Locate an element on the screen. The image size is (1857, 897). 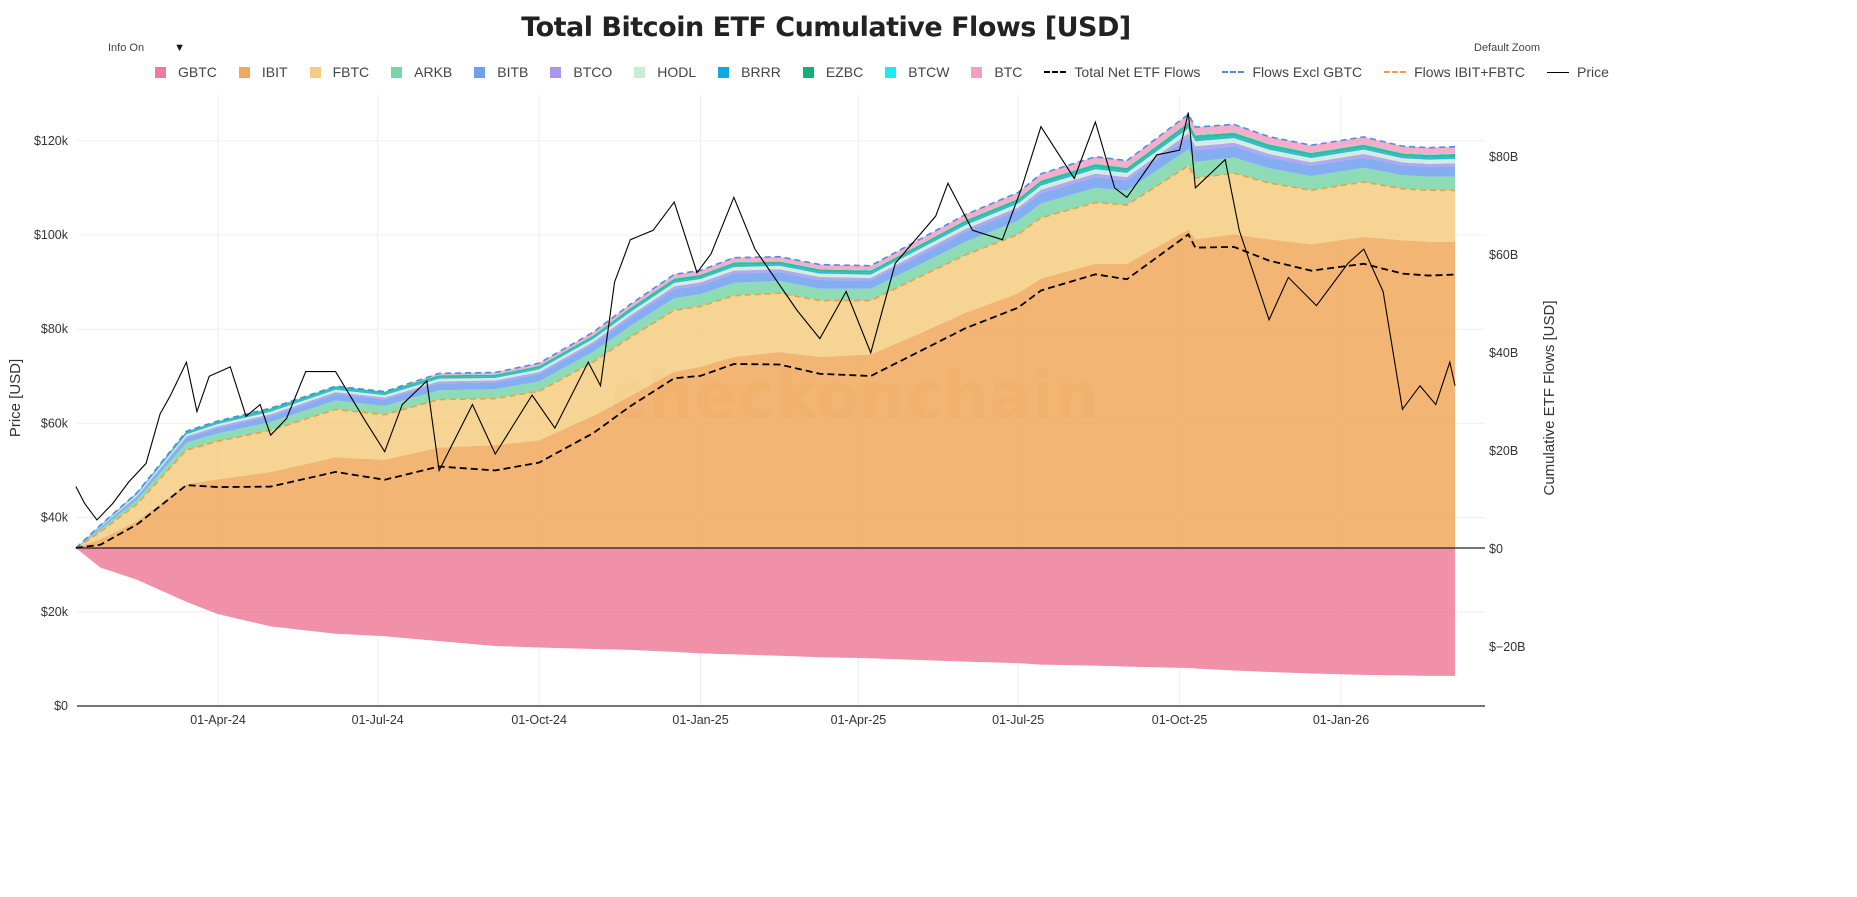
legend-item-btco: BTCO is located at coordinates (581, 72).